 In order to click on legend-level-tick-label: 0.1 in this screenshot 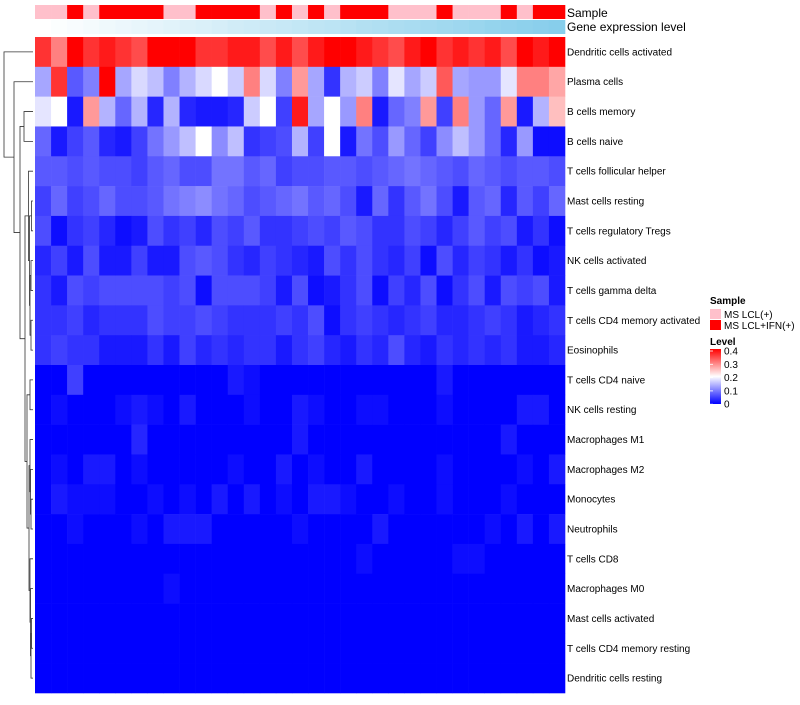, I will do `click(731, 391)`.